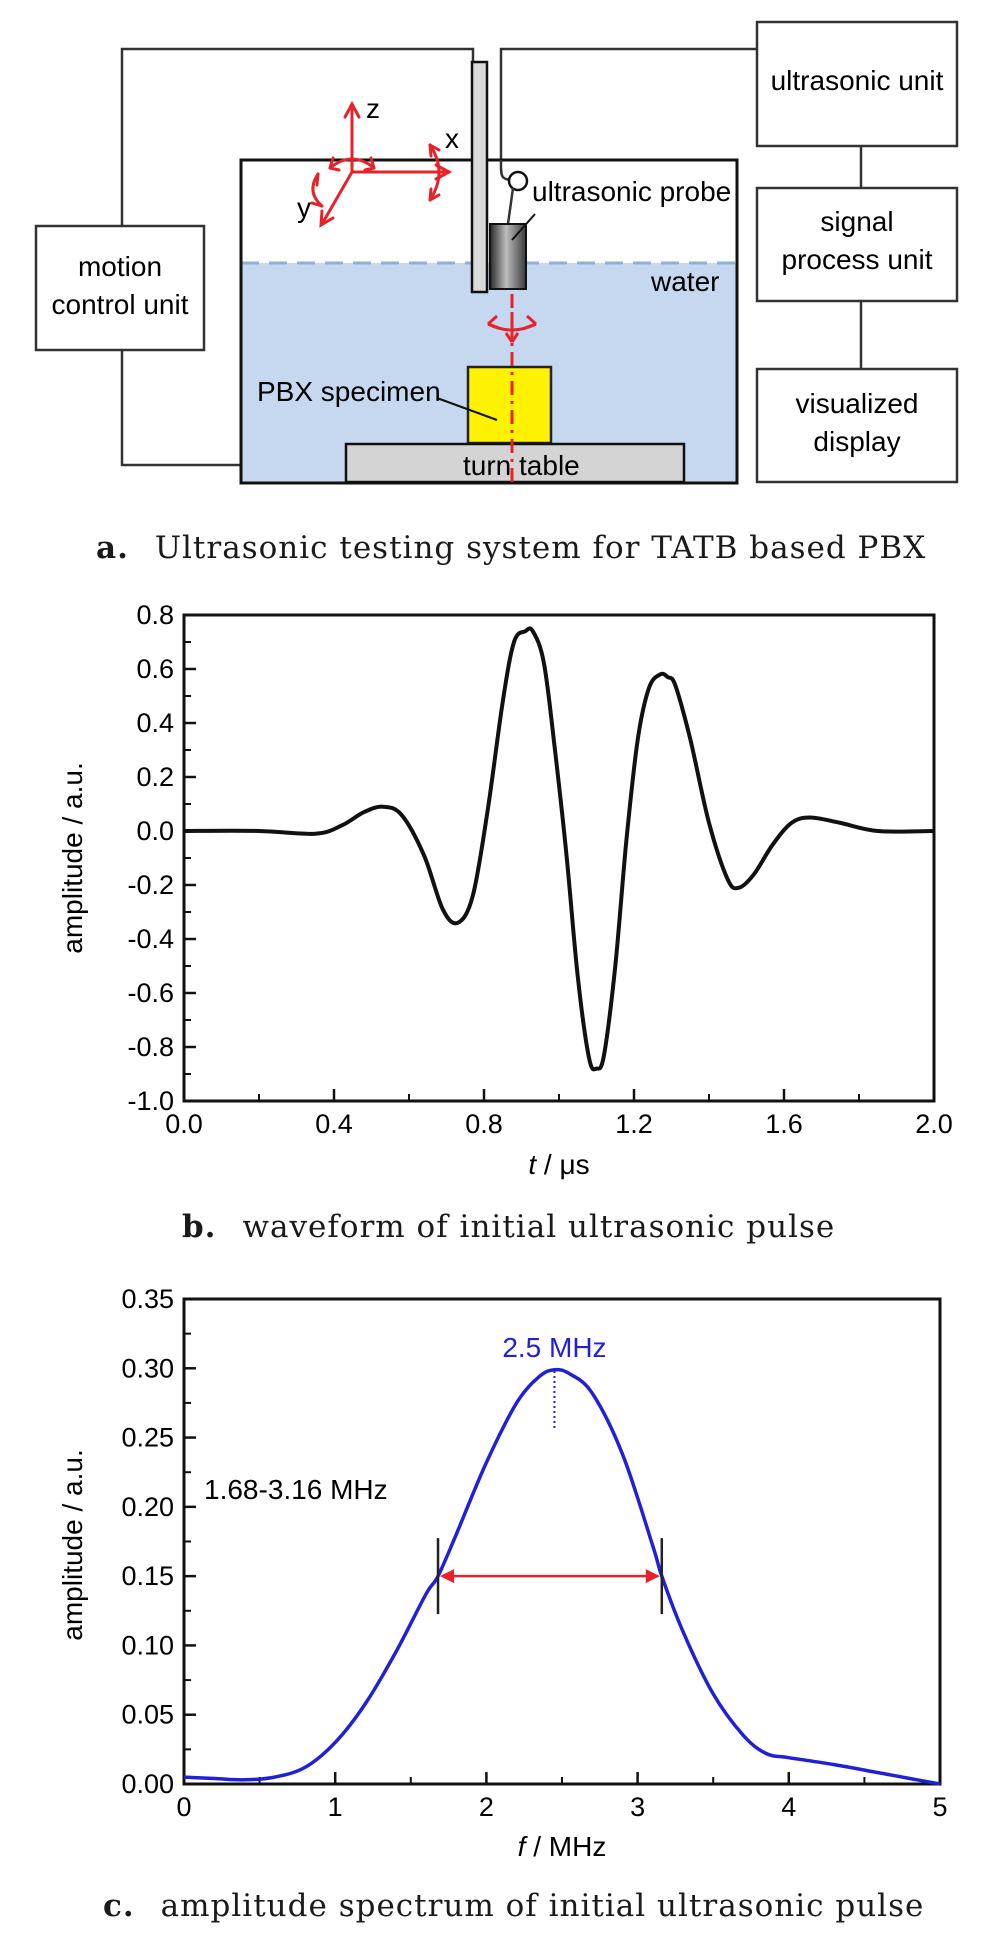 This screenshot has height=1941, width=994. I want to click on rotation-arrow, so click(512, 327).